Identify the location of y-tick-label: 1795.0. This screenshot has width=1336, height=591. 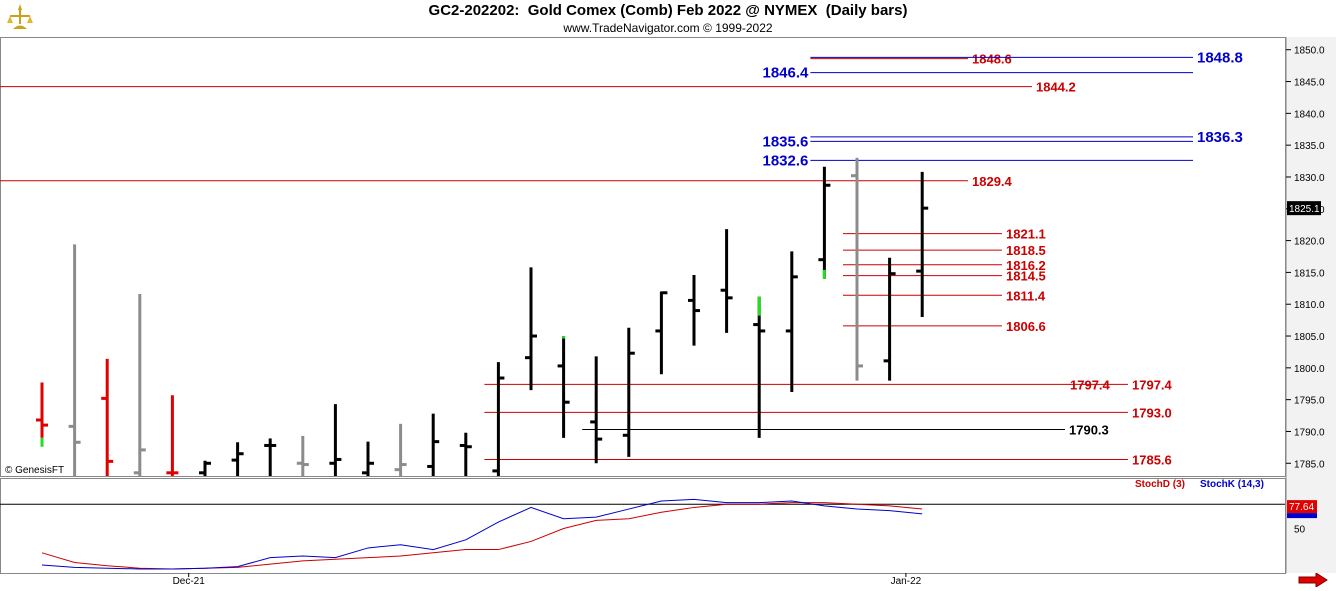
(1309, 401).